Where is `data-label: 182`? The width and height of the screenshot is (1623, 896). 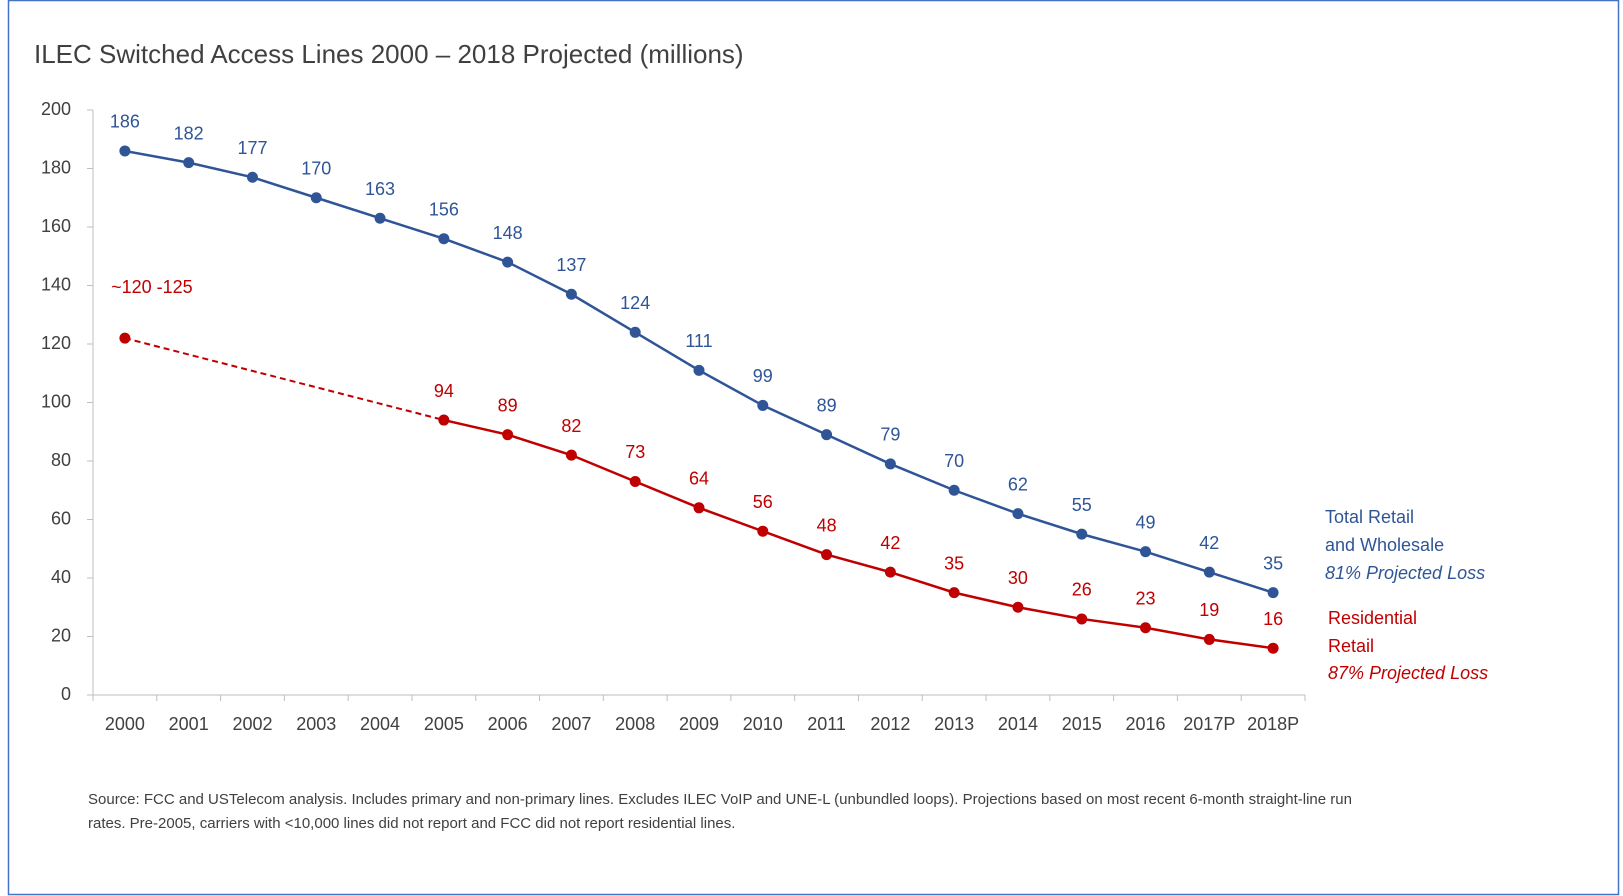
data-label: 182 is located at coordinates (189, 133).